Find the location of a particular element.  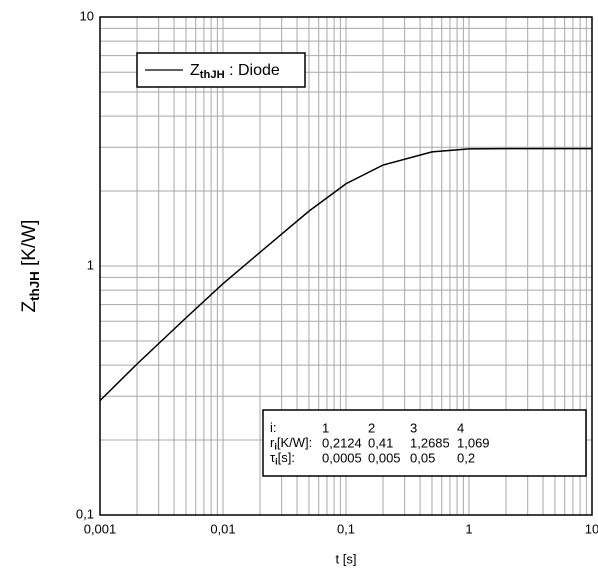

rich-label: i: is located at coordinates (273, 427).